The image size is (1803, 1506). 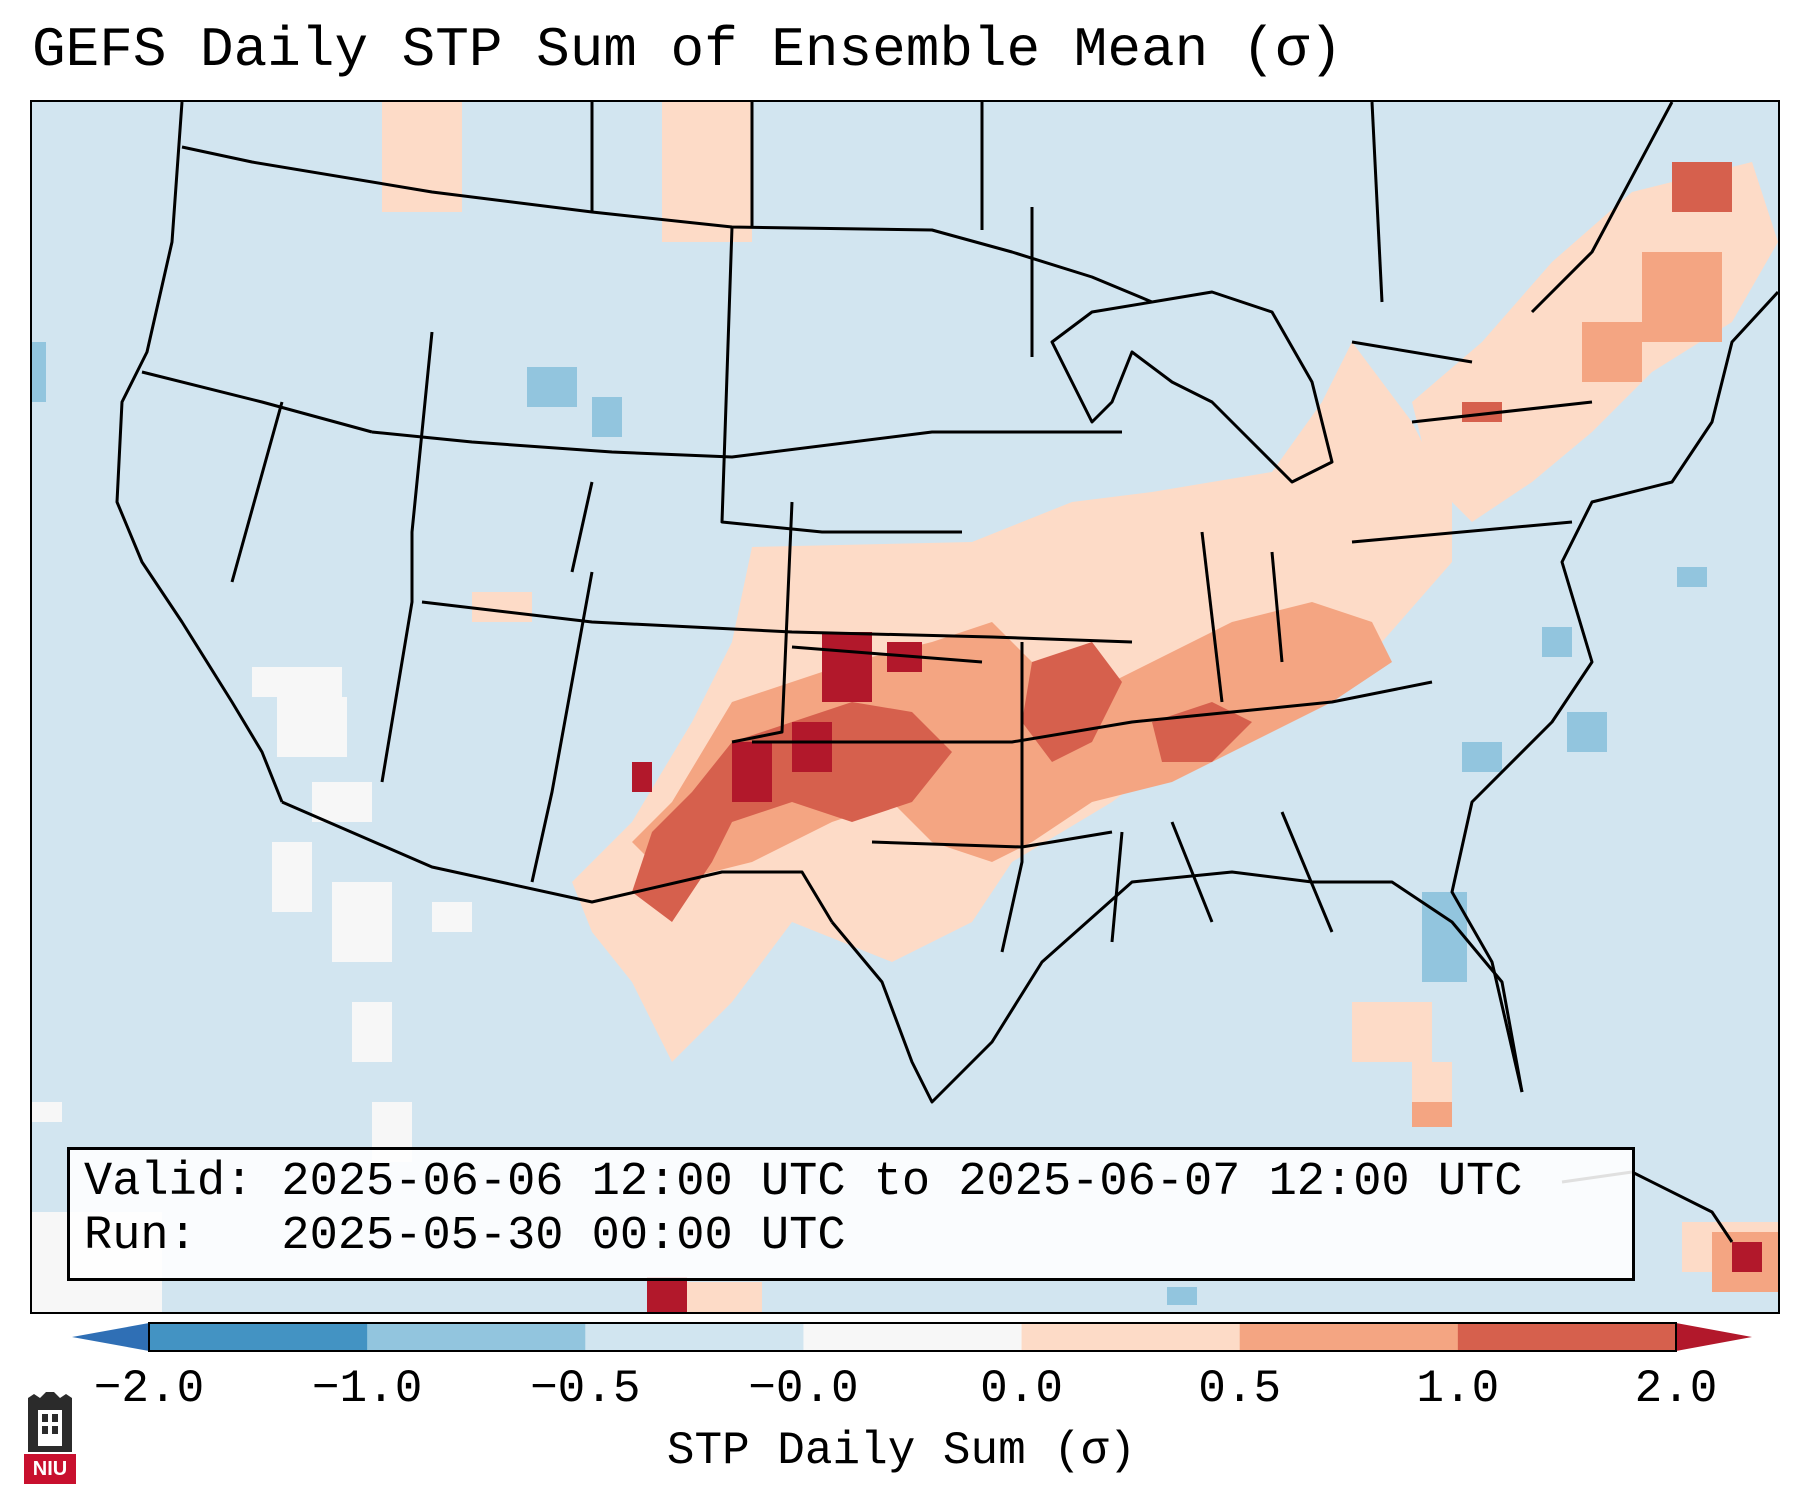 I want to click on colorbar-tick-label: 0.0, so click(x=1021, y=1389).